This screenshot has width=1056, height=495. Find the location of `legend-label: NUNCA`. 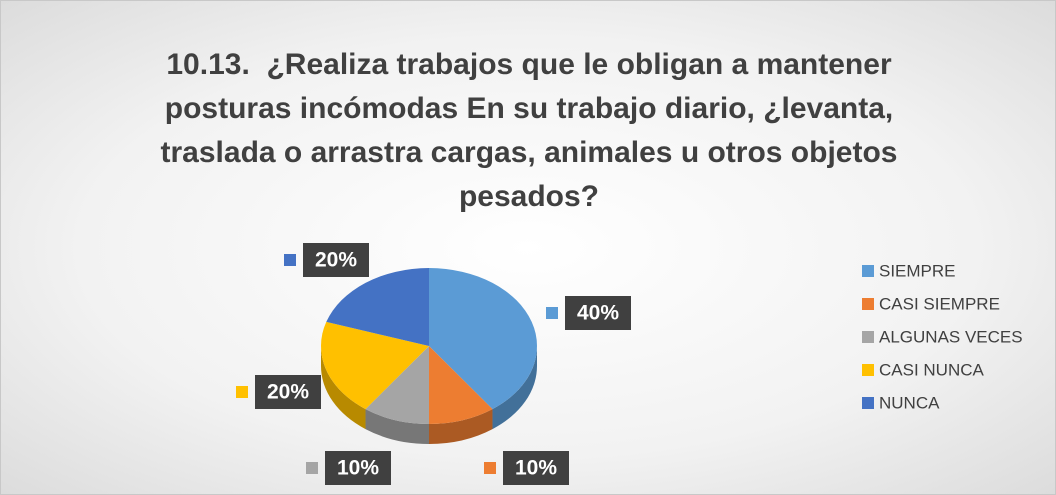

legend-label: NUNCA is located at coordinates (909, 402).